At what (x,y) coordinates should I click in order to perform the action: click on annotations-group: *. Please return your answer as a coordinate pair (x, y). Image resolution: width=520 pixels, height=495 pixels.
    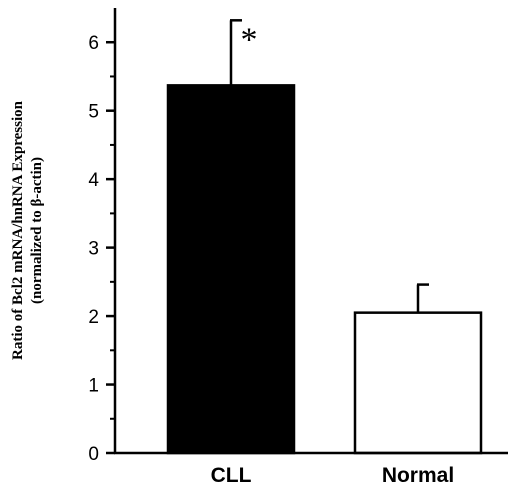
    Looking at the image, I should click on (249, 39).